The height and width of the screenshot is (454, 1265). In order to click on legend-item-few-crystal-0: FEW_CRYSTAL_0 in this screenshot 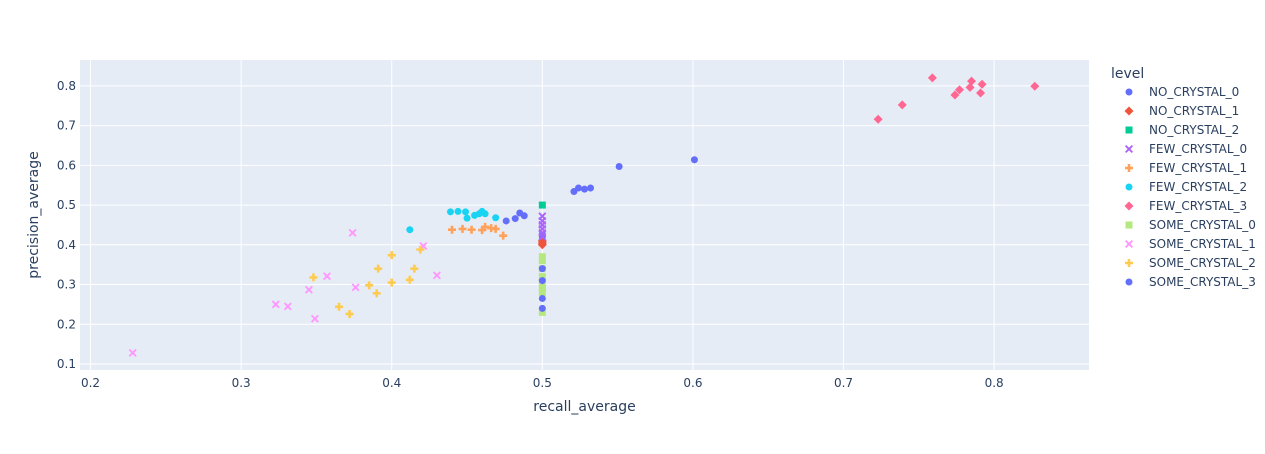, I will do `click(1186, 149)`.